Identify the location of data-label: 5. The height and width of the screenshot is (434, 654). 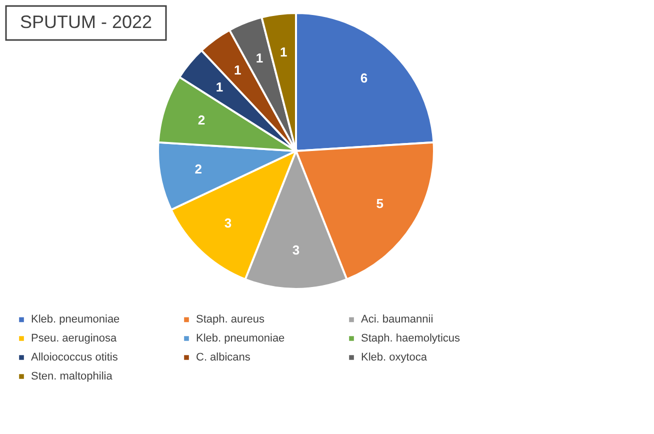
(380, 204).